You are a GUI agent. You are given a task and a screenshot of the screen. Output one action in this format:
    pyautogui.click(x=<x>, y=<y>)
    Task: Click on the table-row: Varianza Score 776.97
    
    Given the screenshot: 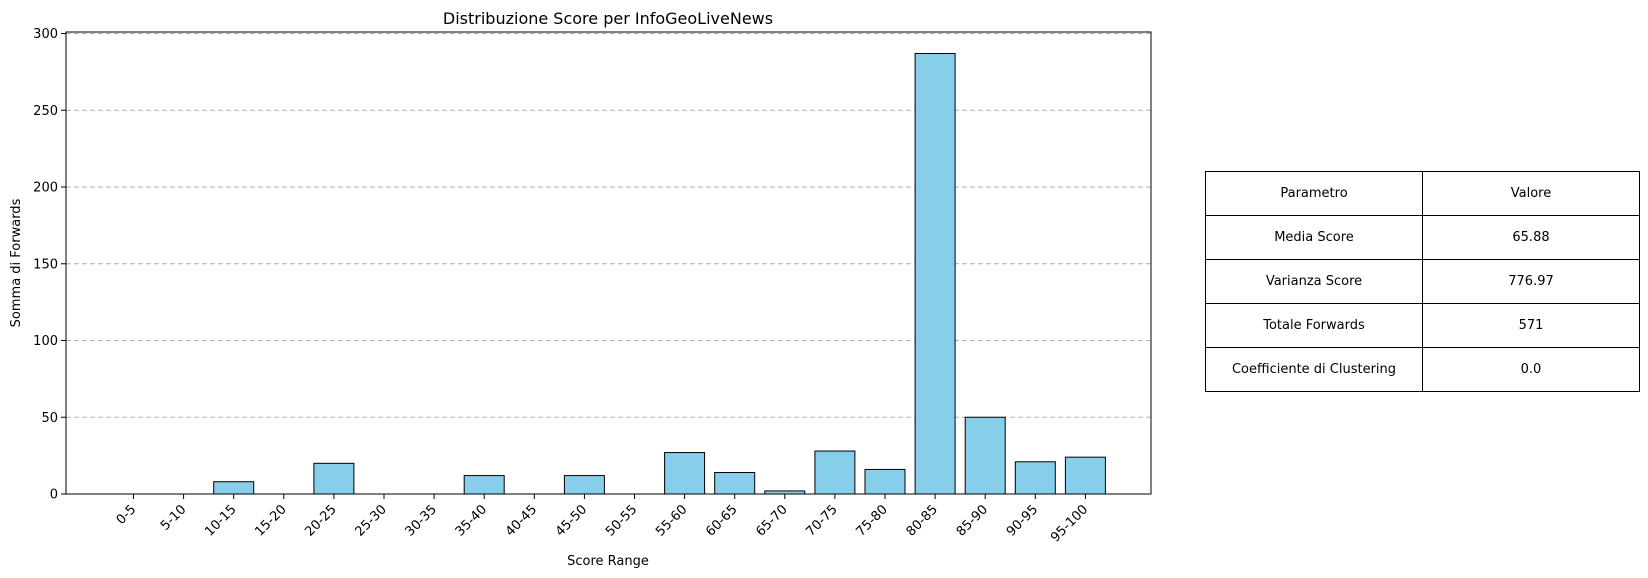 What is the action you would take?
    pyautogui.click(x=1422, y=281)
    